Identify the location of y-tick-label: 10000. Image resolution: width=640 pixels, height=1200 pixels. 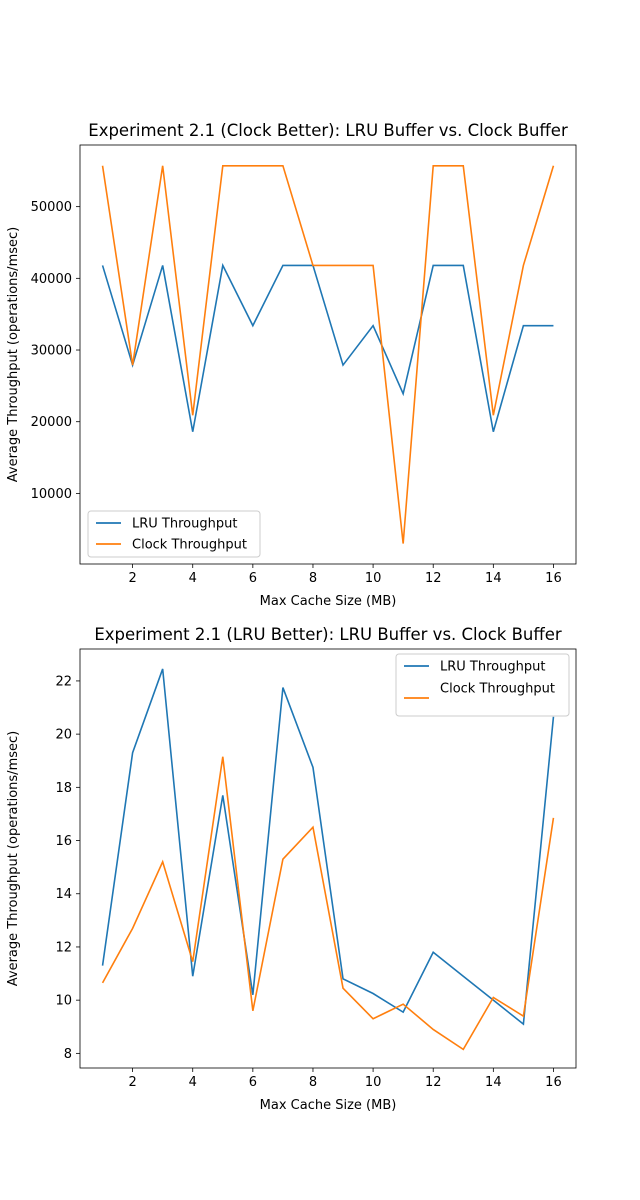
(51, 494).